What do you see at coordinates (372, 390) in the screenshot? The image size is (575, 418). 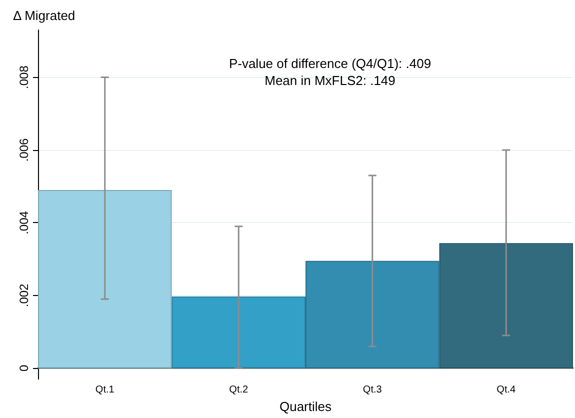 I see `x-tick-label: Qt.3` at bounding box center [372, 390].